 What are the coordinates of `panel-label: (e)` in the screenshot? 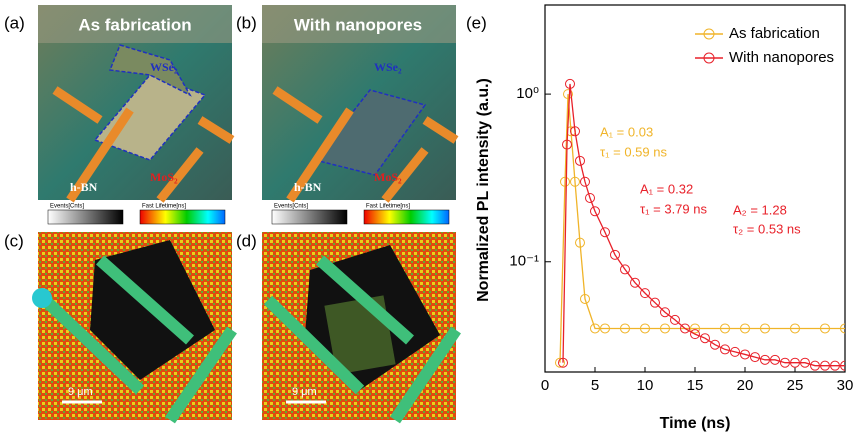 It's located at (476, 22).